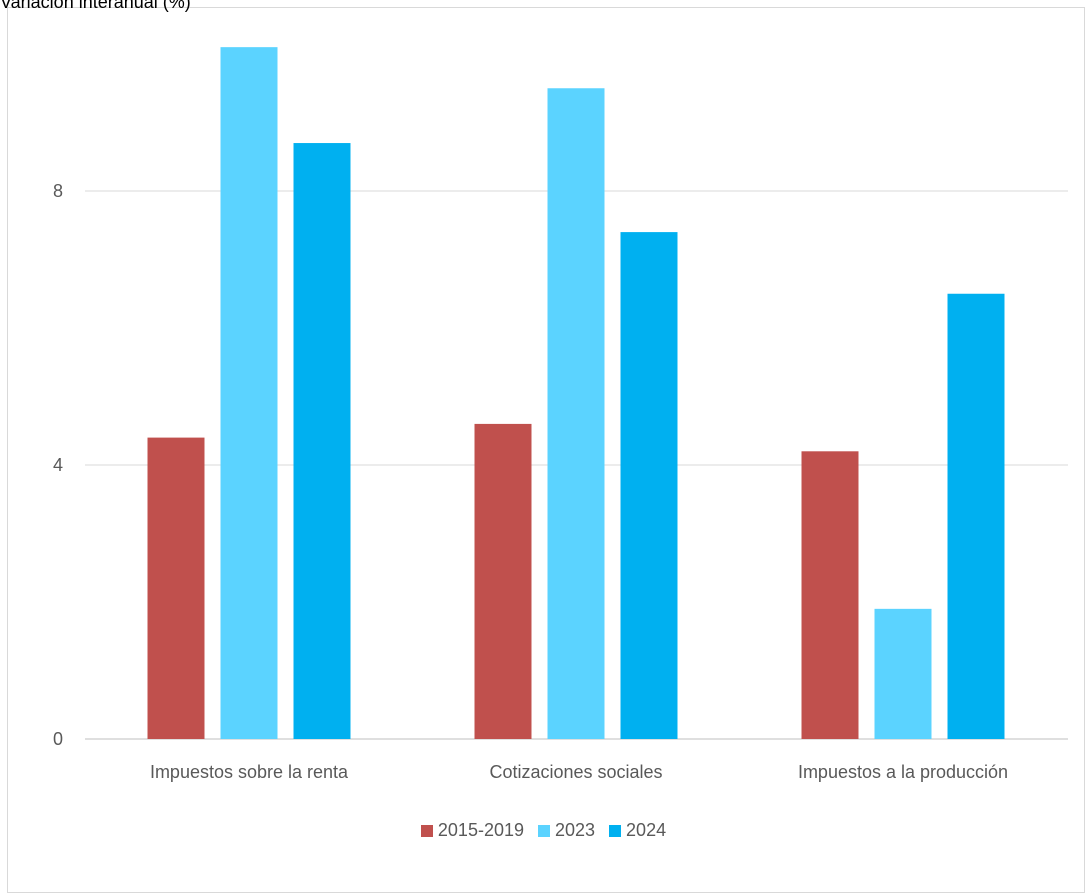  What do you see at coordinates (646, 830) in the screenshot?
I see `legend-label: 2024` at bounding box center [646, 830].